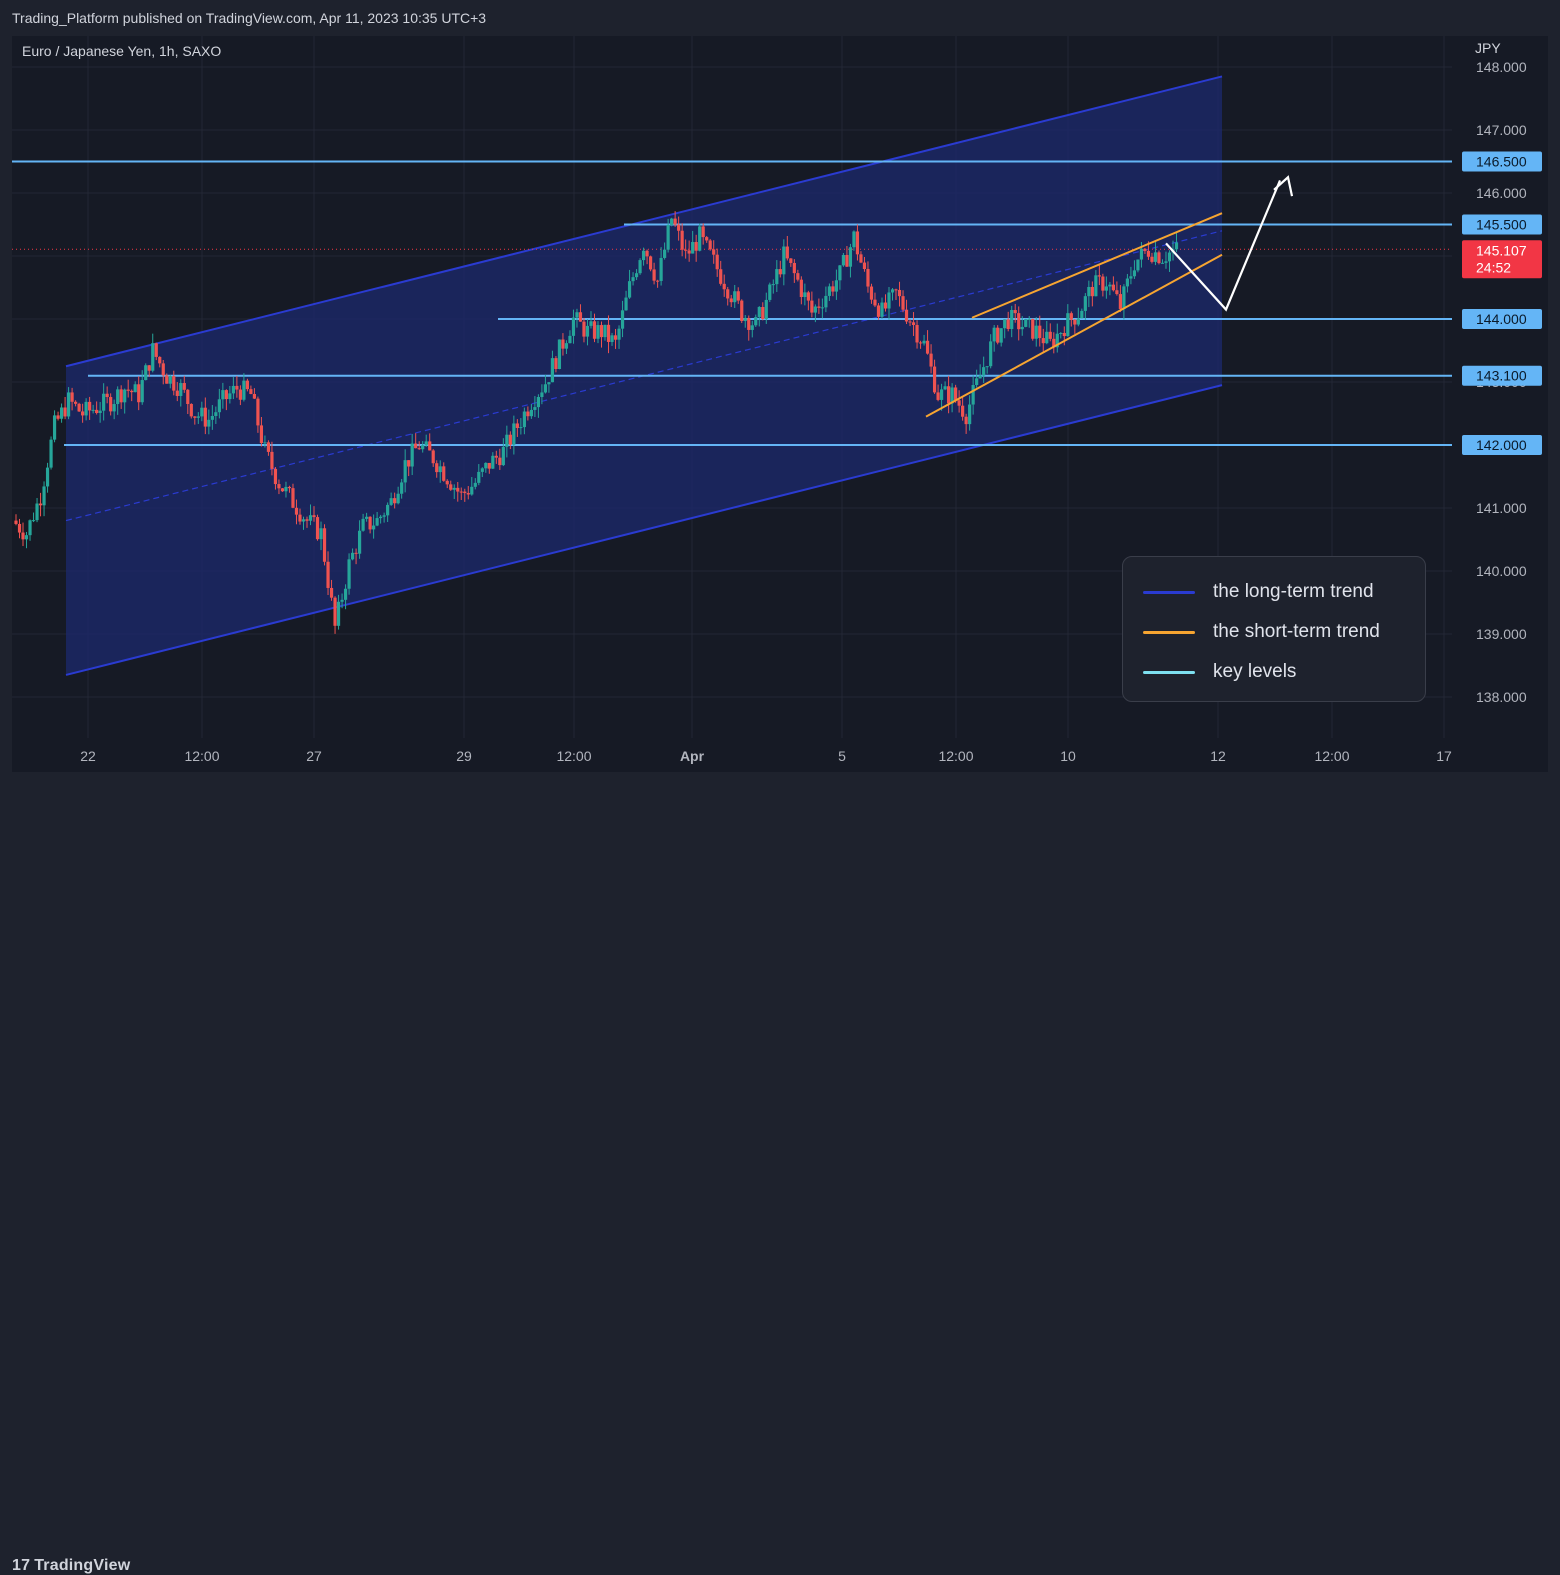 This screenshot has width=1560, height=1575. Describe the element at coordinates (1501, 697) in the screenshot. I see `y-tick-label: 138.000` at that location.